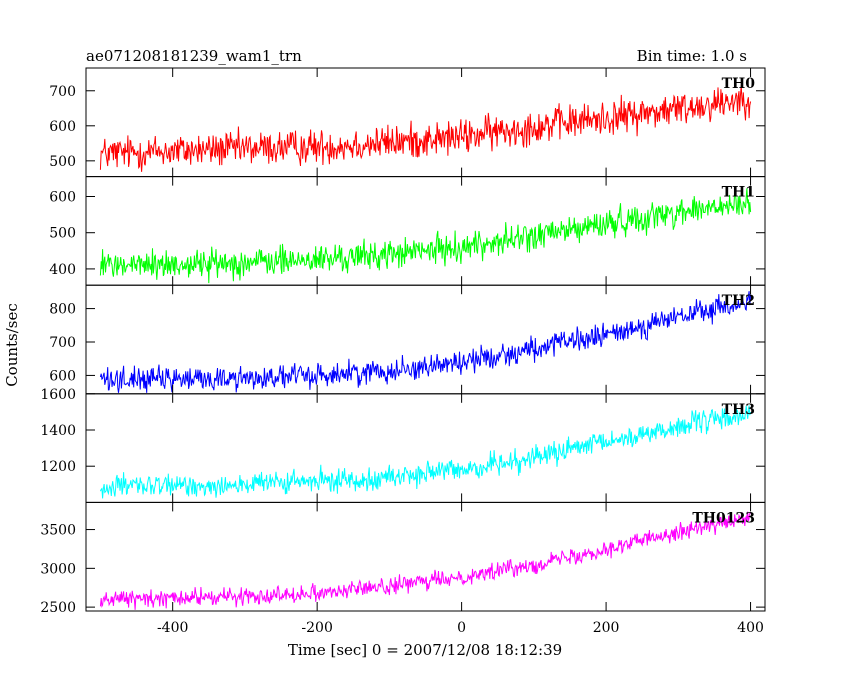 Image resolution: width=850 pixels, height=680 pixels. I want to click on x-tick-label: 0, so click(461, 628).